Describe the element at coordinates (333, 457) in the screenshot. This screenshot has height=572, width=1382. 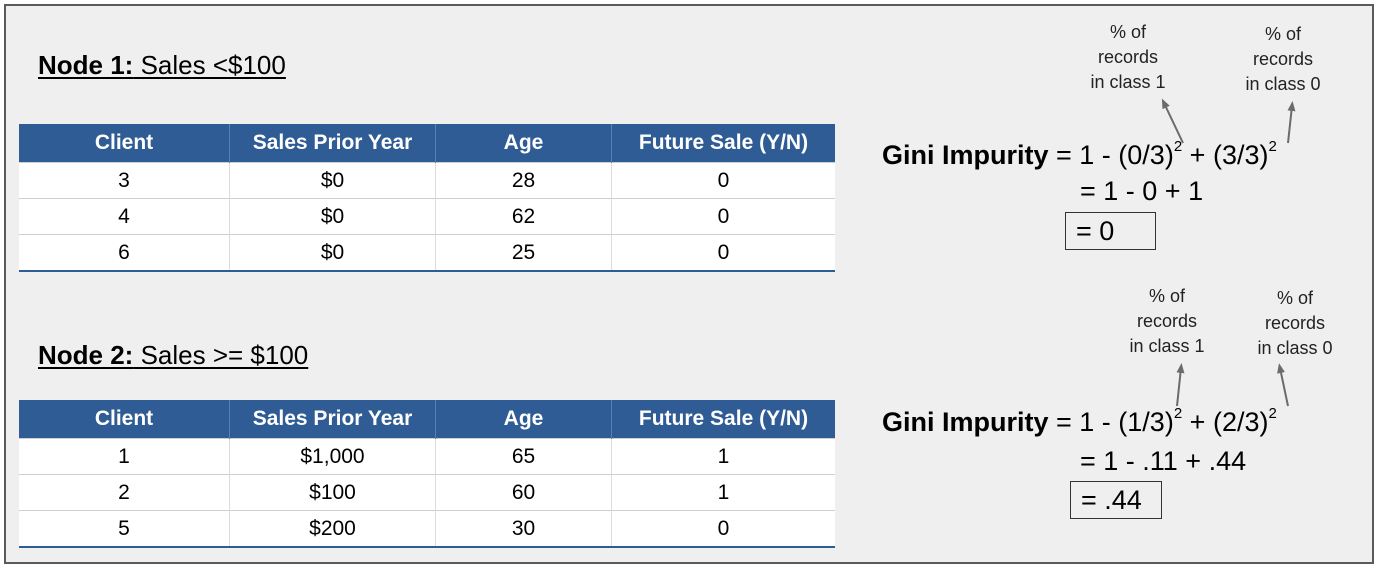
I see `cell-sales: $1,000` at that location.